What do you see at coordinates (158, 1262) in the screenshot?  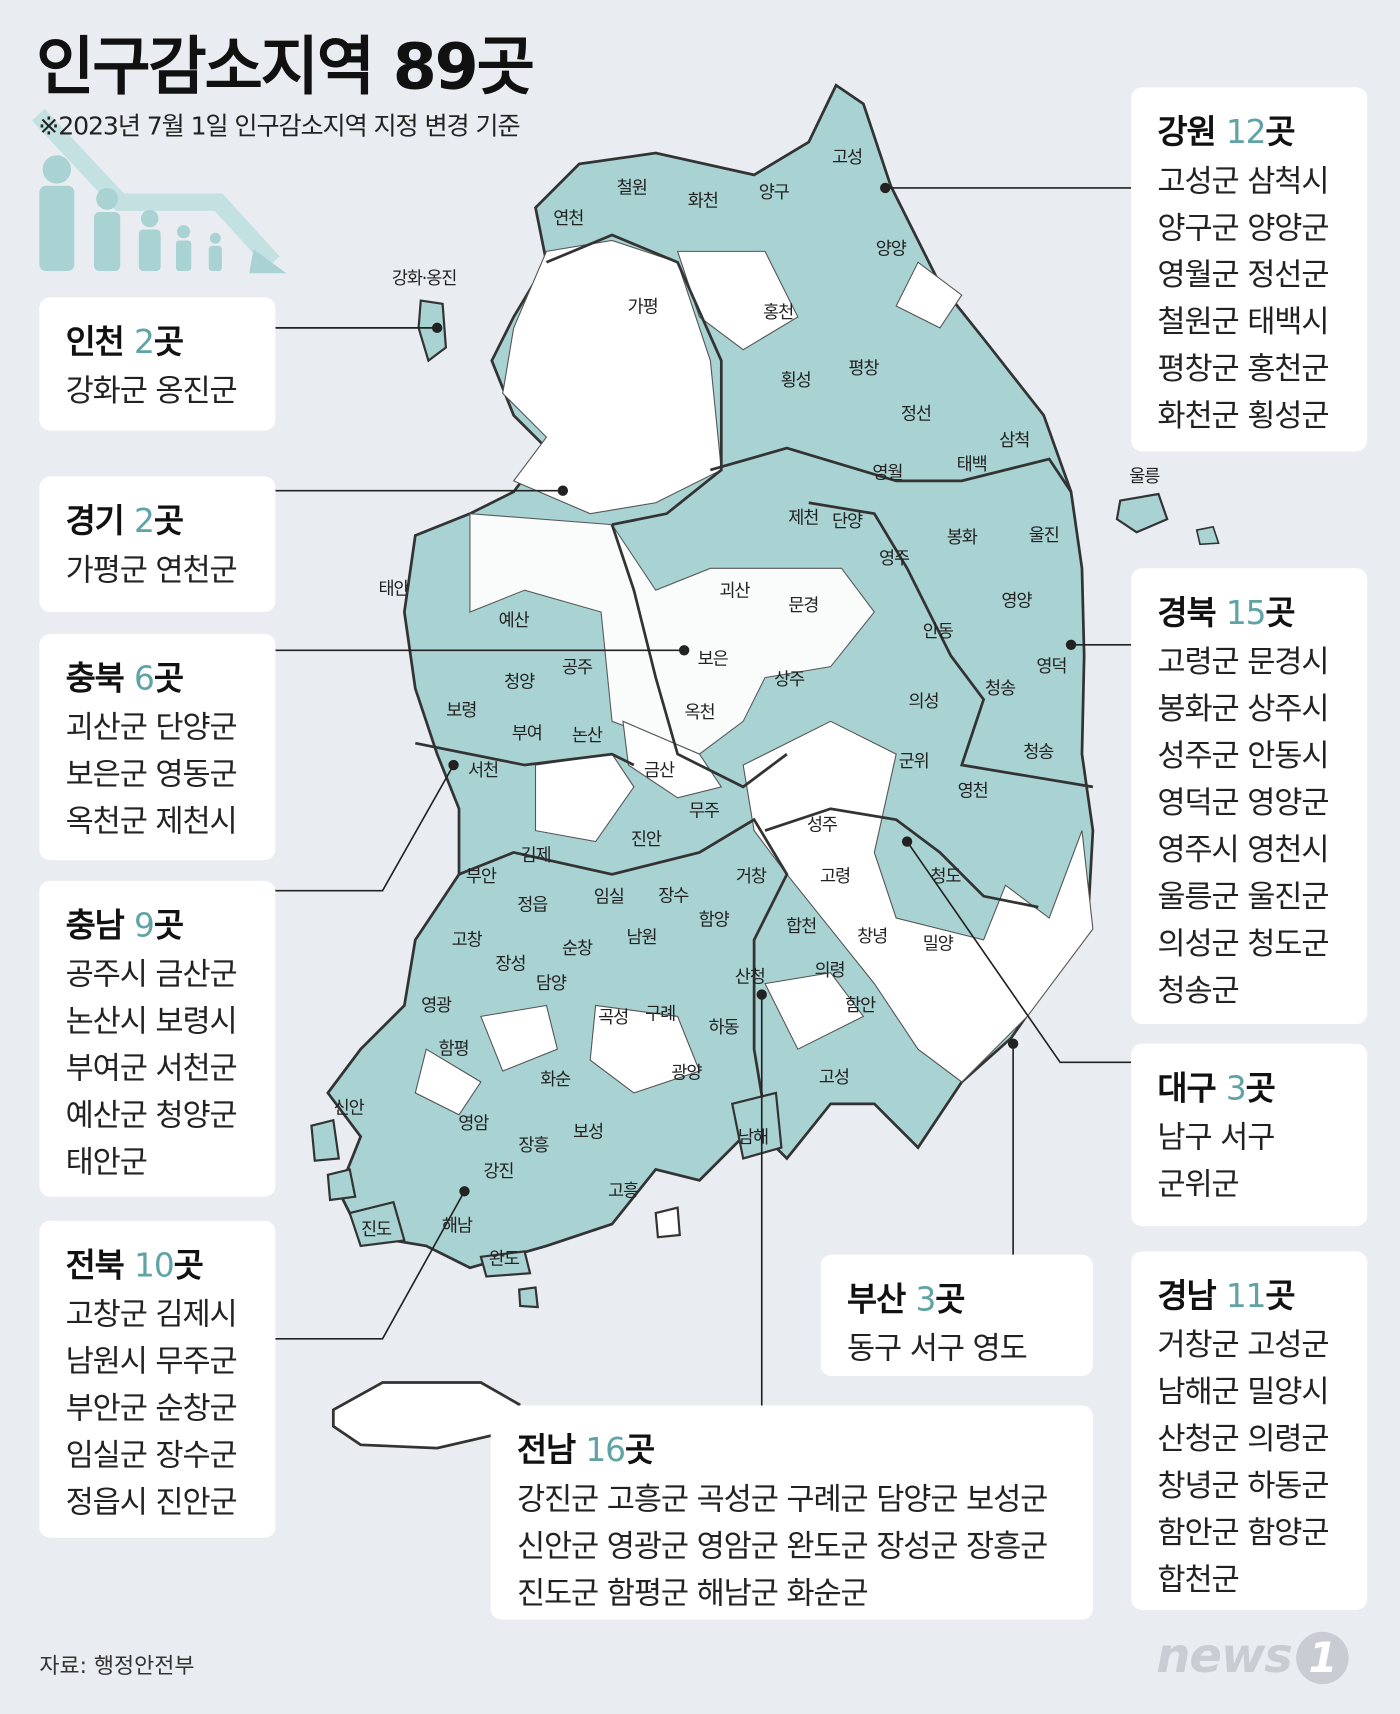 I see `region-heading: 전북 10곳` at bounding box center [158, 1262].